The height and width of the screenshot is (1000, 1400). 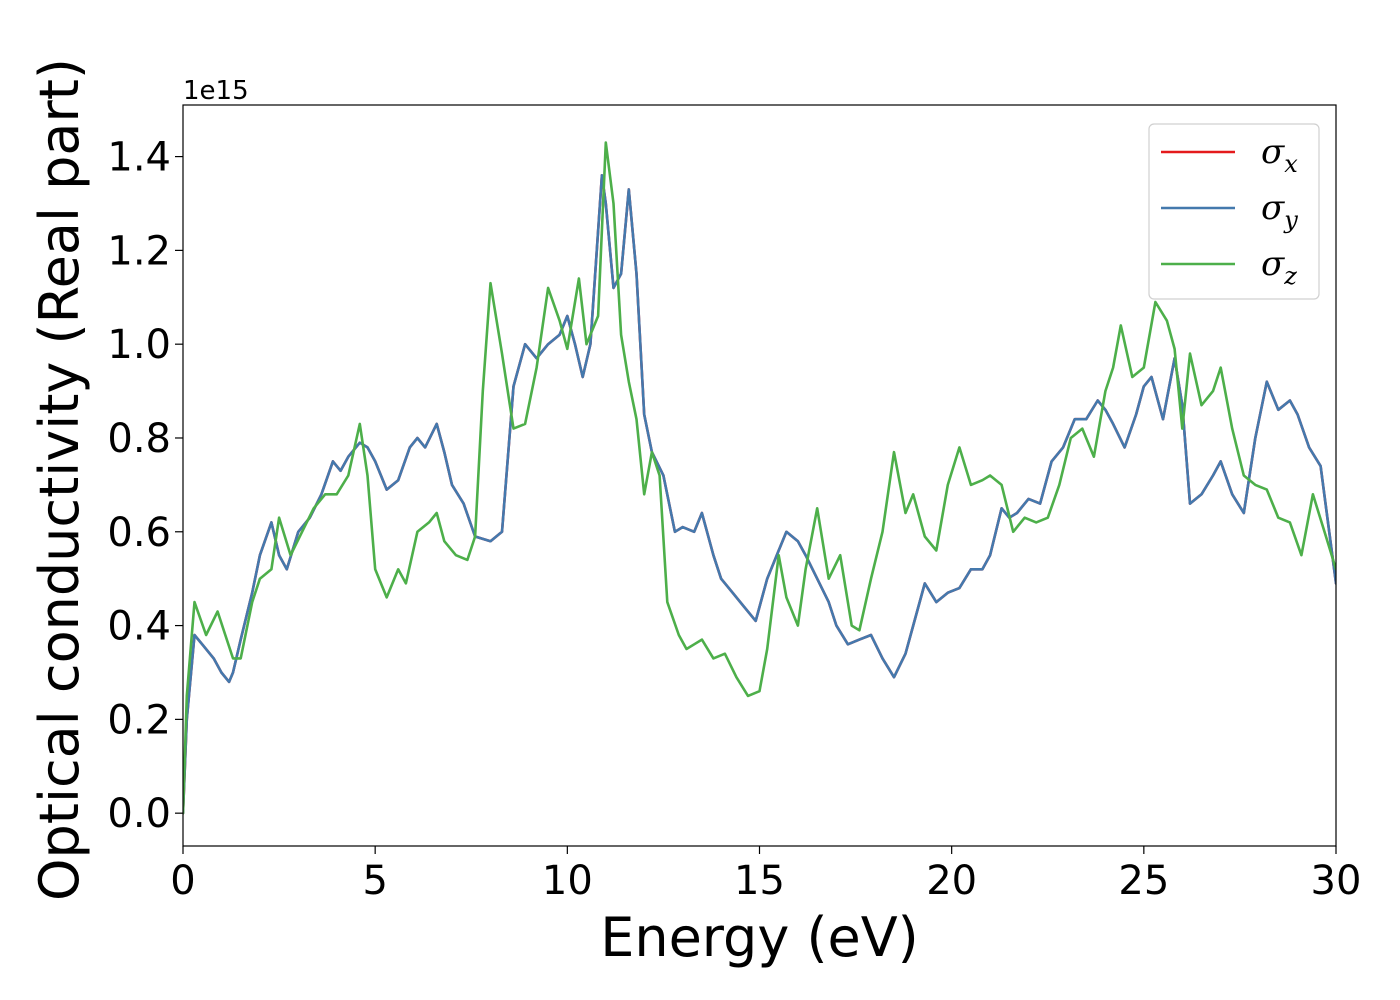 I want to click on x-tick-label: 15, so click(x=759, y=881).